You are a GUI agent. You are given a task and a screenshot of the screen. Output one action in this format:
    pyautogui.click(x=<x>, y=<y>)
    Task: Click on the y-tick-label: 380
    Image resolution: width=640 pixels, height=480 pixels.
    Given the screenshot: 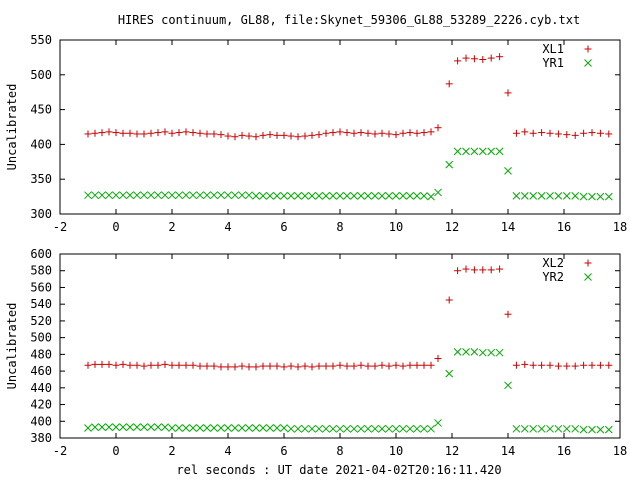 What is the action you would take?
    pyautogui.click(x=41, y=438)
    